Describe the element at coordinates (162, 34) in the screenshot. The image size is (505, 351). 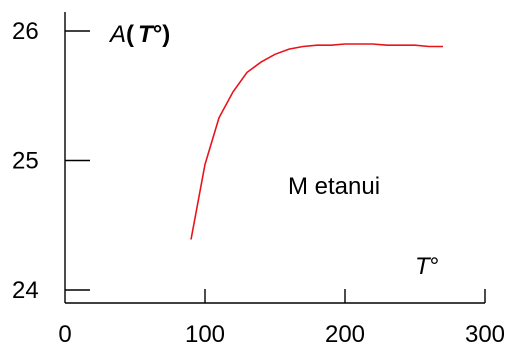
I see `y-axis-title-close: °)` at that location.